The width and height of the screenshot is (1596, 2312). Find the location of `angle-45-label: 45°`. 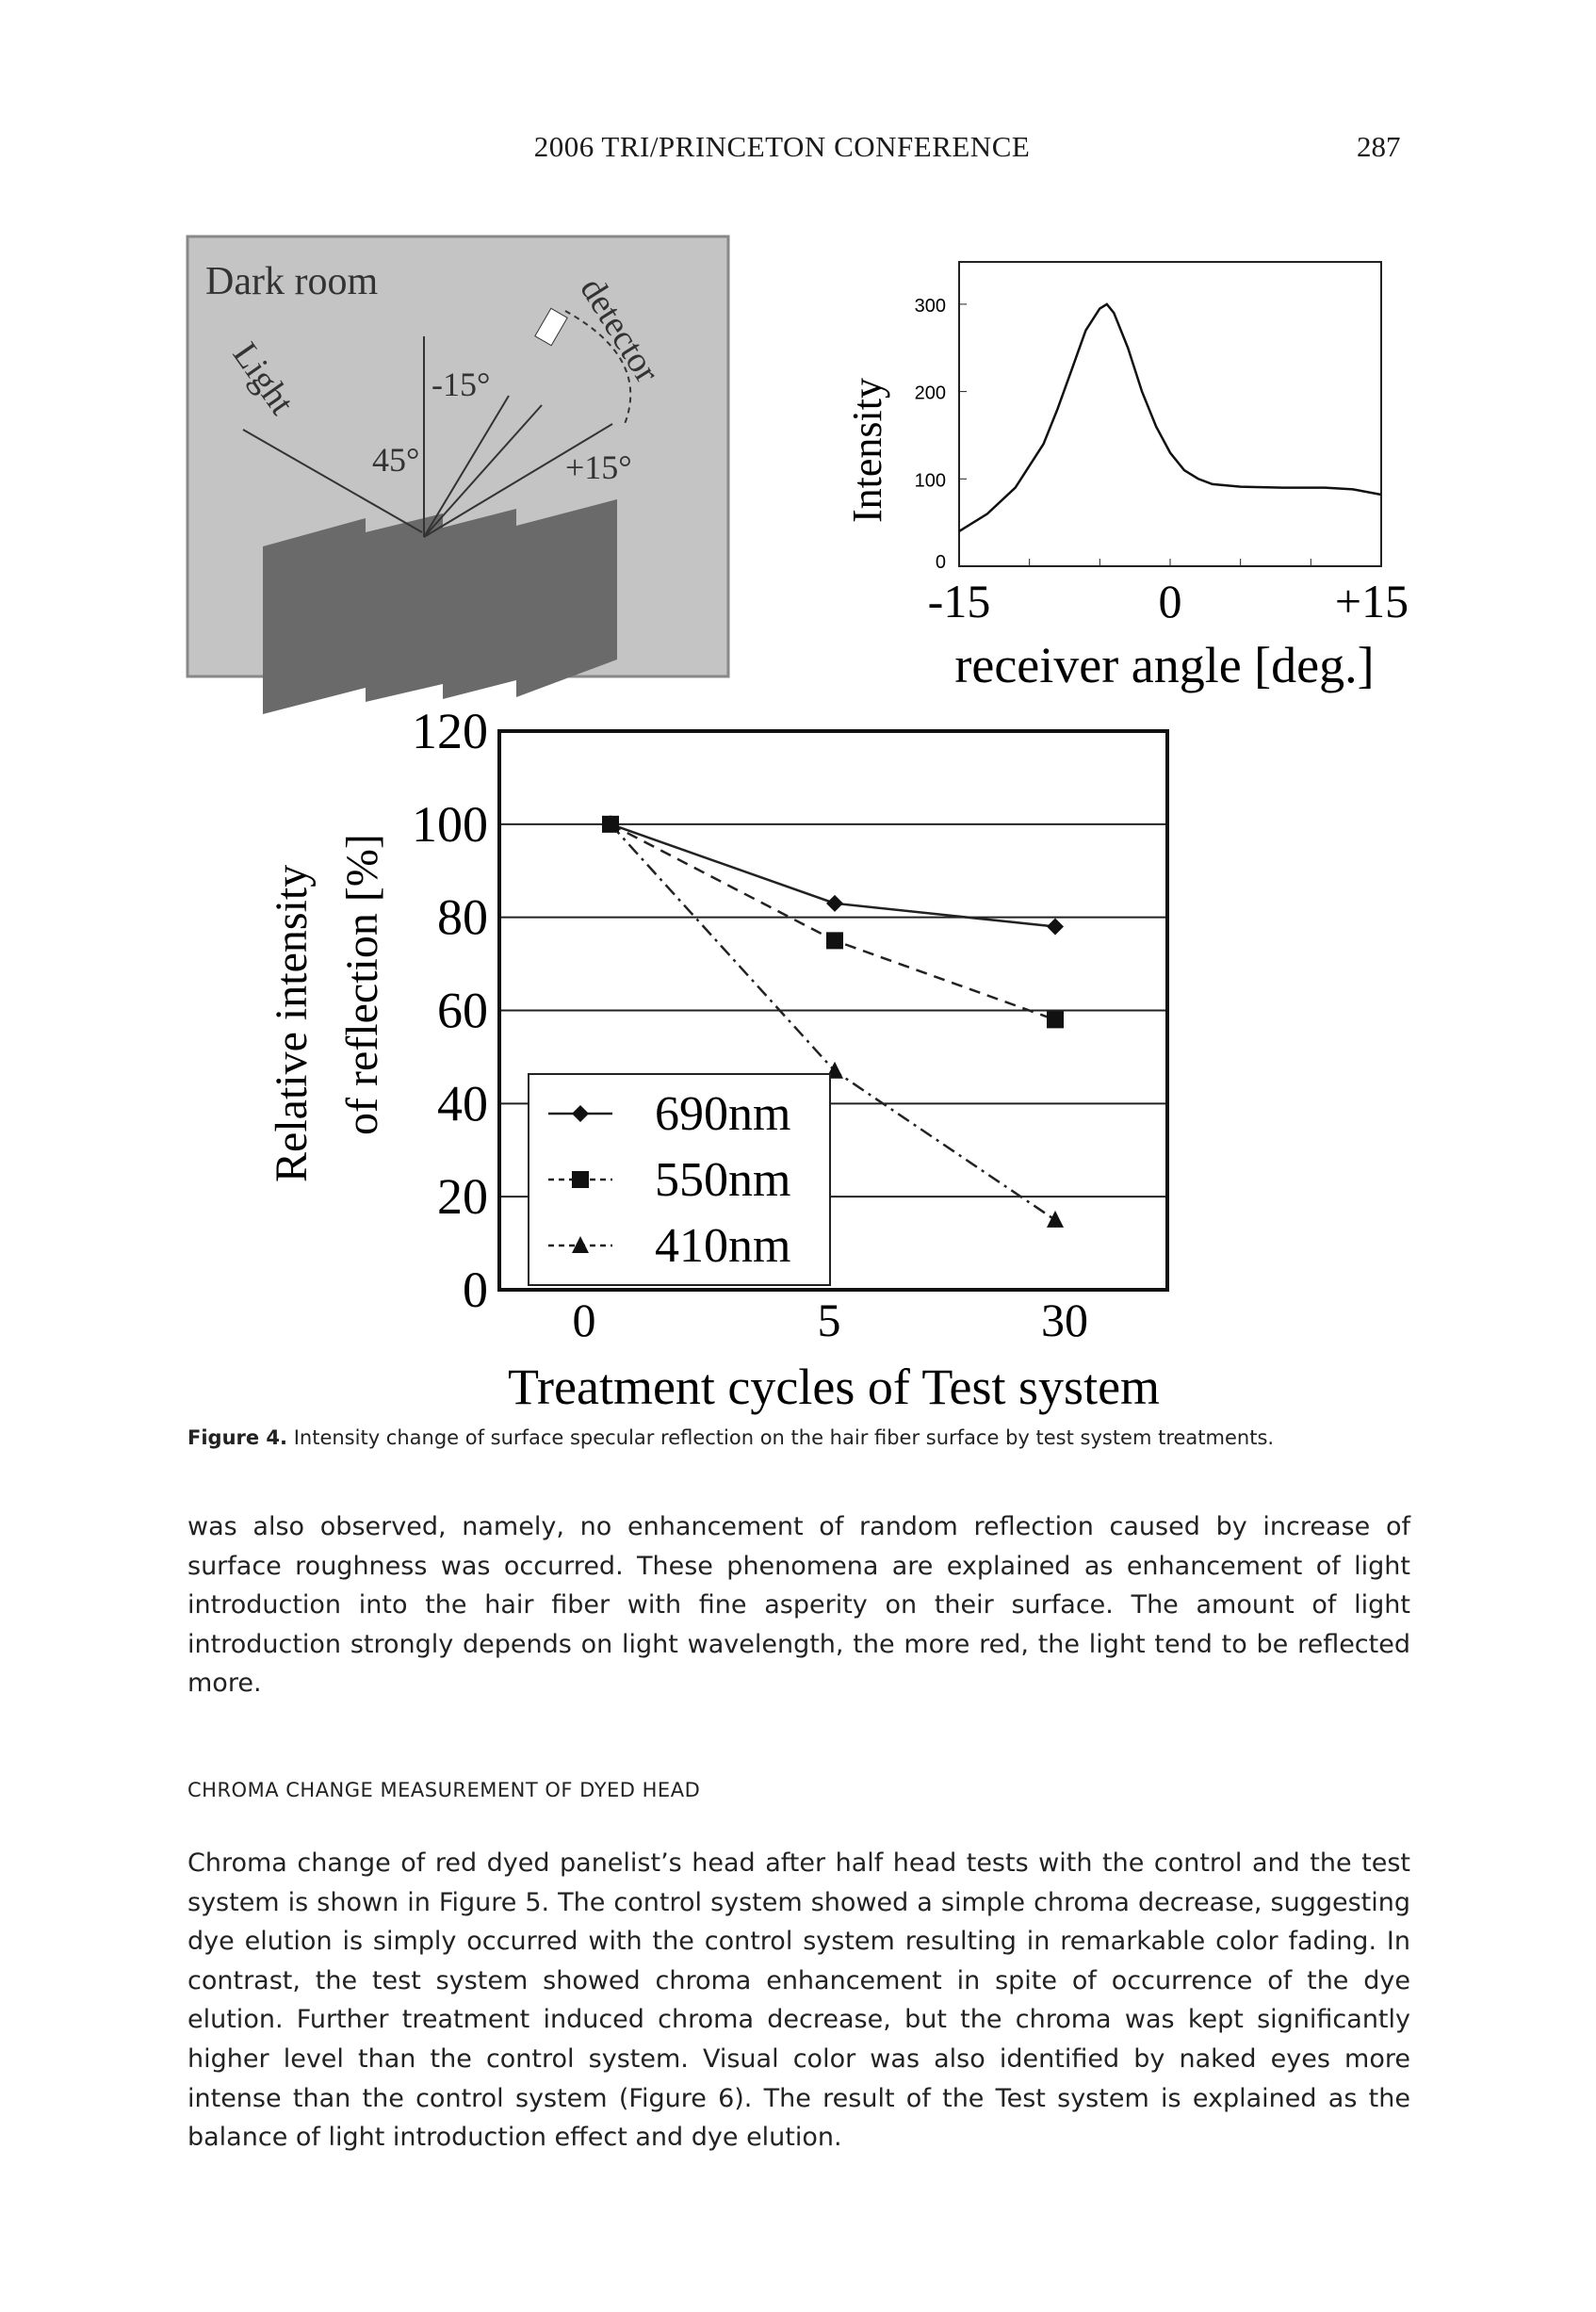

angle-45-label: 45° is located at coordinates (395, 460).